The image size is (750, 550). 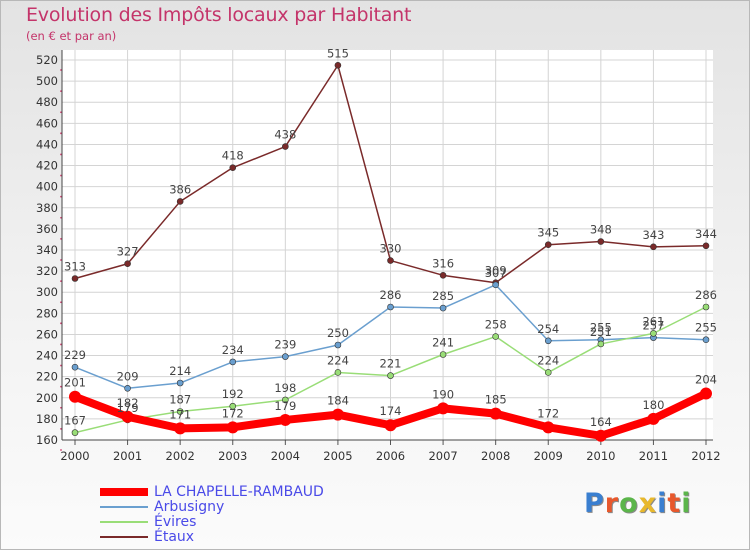 I want to click on chart-subtitle: (en € et par an), so click(x=71, y=36).